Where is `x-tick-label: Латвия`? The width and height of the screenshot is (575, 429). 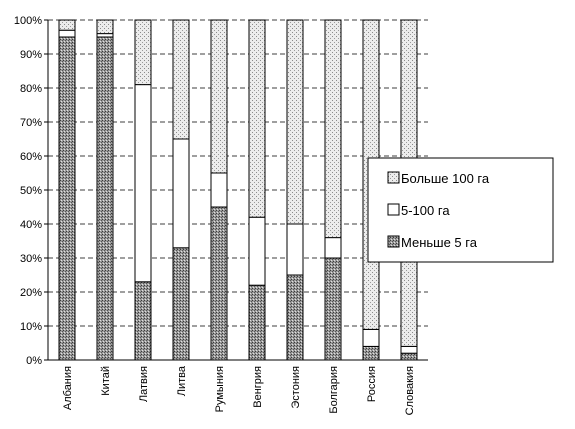 x-tick-label: Латвия is located at coordinates (144, 384).